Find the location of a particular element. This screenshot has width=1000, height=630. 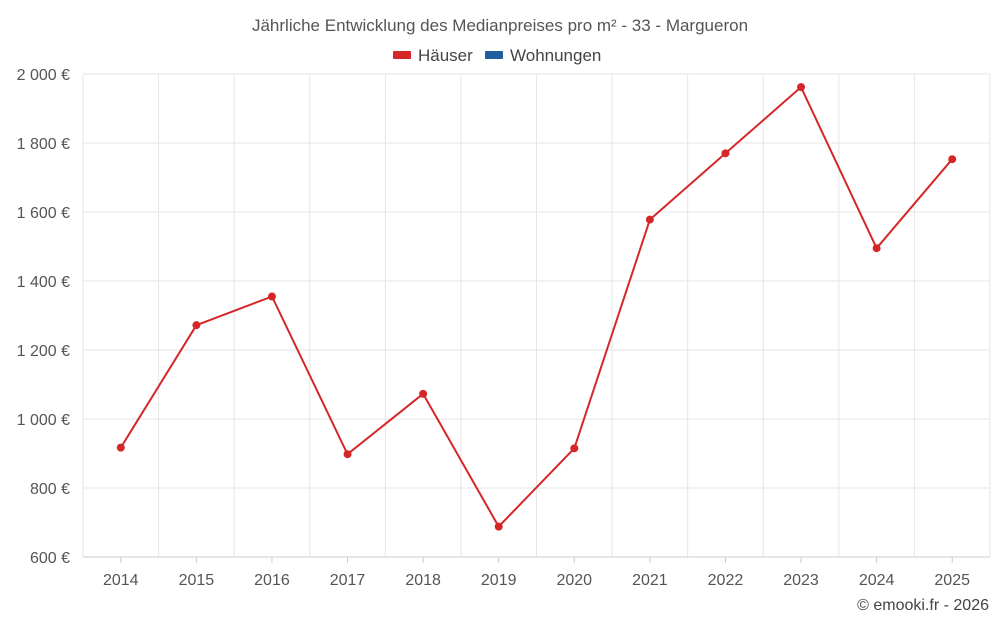

legend-label-haeuser: Häuser is located at coordinates (445, 55).